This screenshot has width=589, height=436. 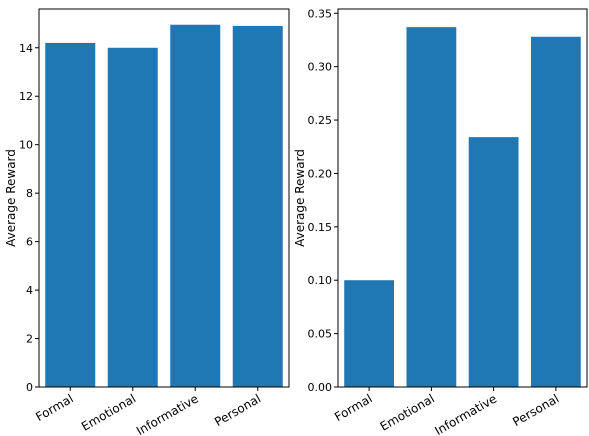 I want to click on y-tick-label: 0.35, so click(x=320, y=13).